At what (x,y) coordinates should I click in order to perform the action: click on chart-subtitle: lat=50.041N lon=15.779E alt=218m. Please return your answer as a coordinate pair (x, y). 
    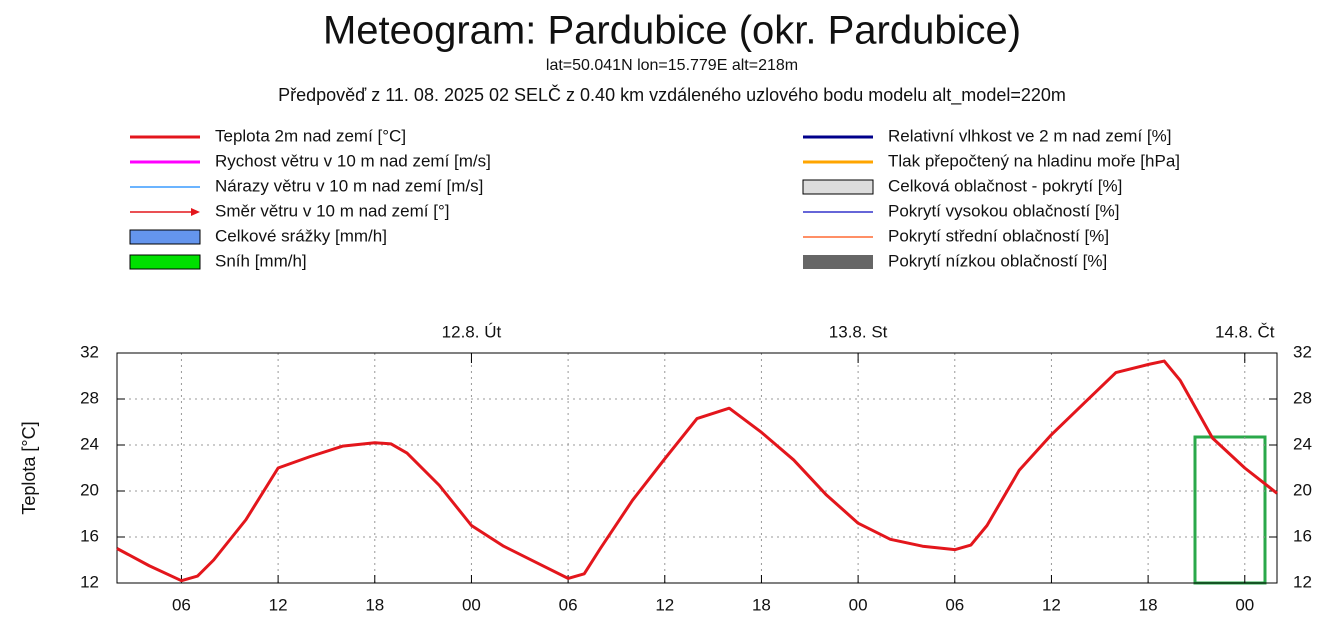
    Looking at the image, I should click on (672, 65).